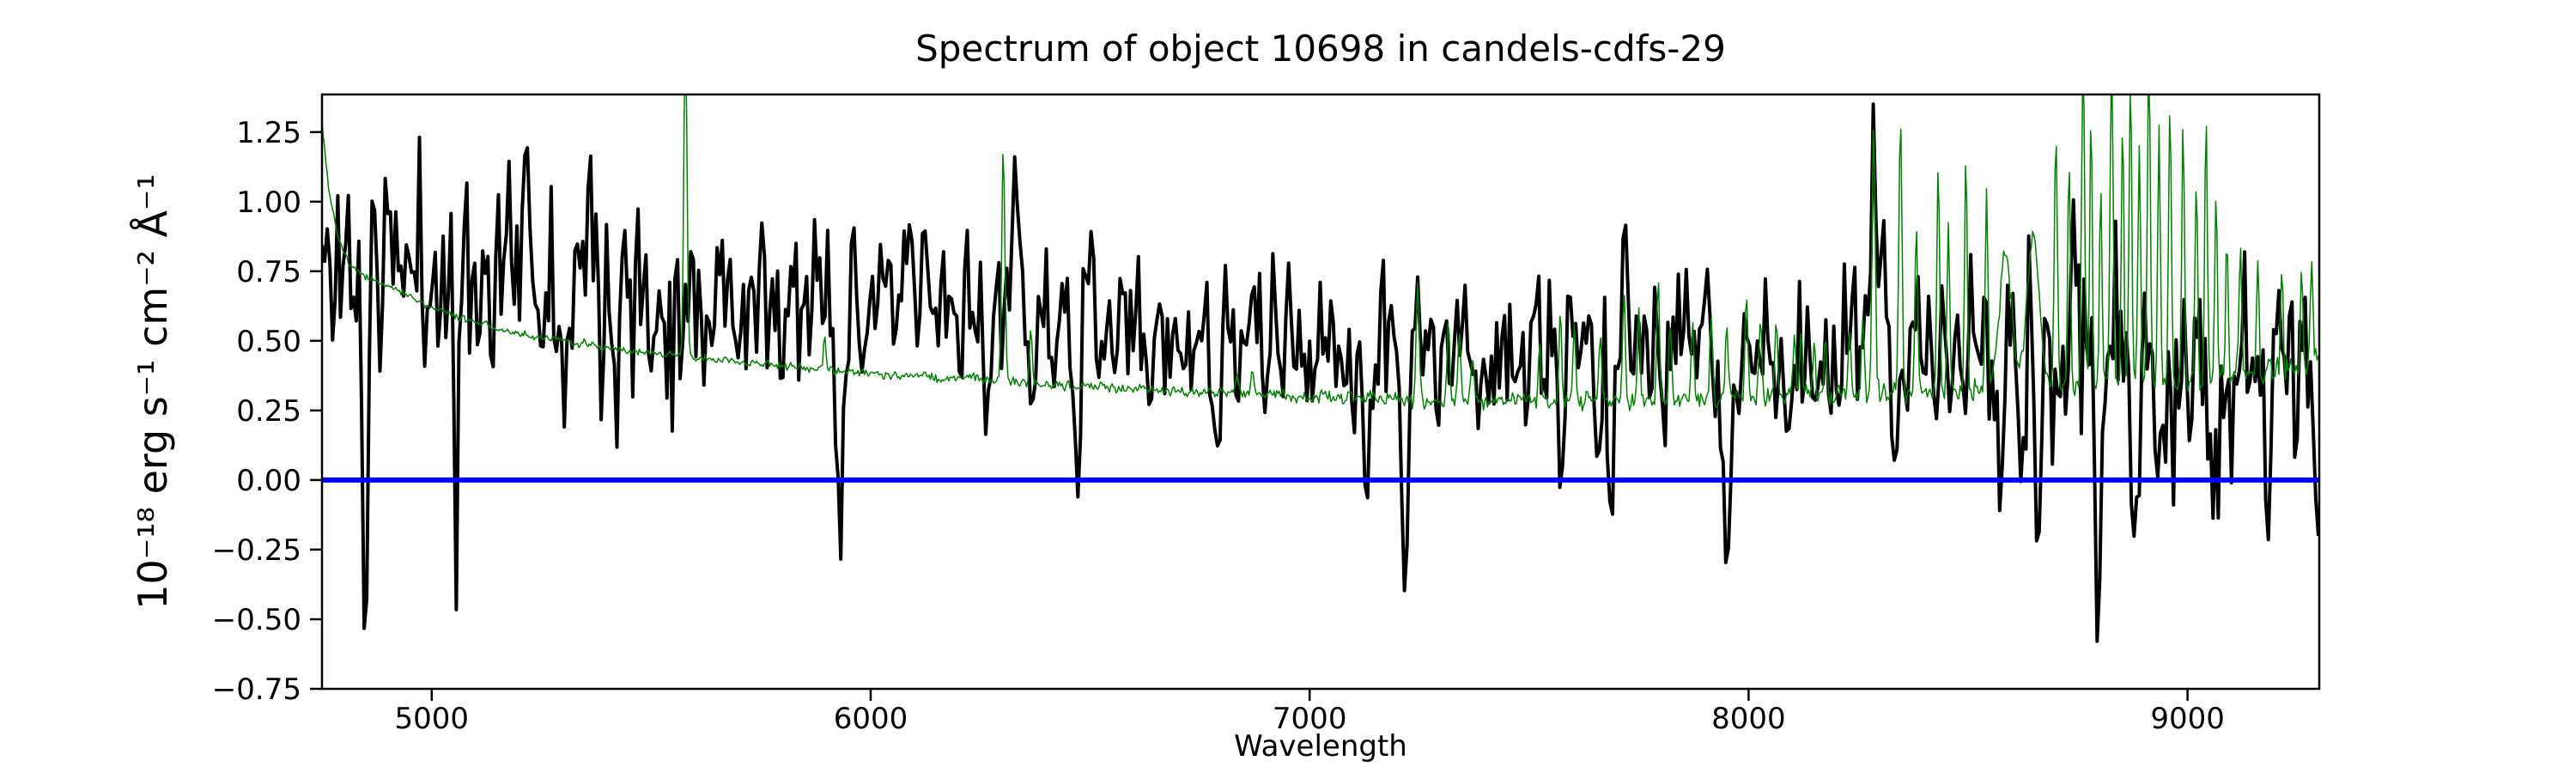 The width and height of the screenshot is (2576, 773). What do you see at coordinates (153, 391) in the screenshot?
I see `y-axis-label: 10⁻¹⁸ erg s⁻¹ cm⁻² Å⁻¹` at bounding box center [153, 391].